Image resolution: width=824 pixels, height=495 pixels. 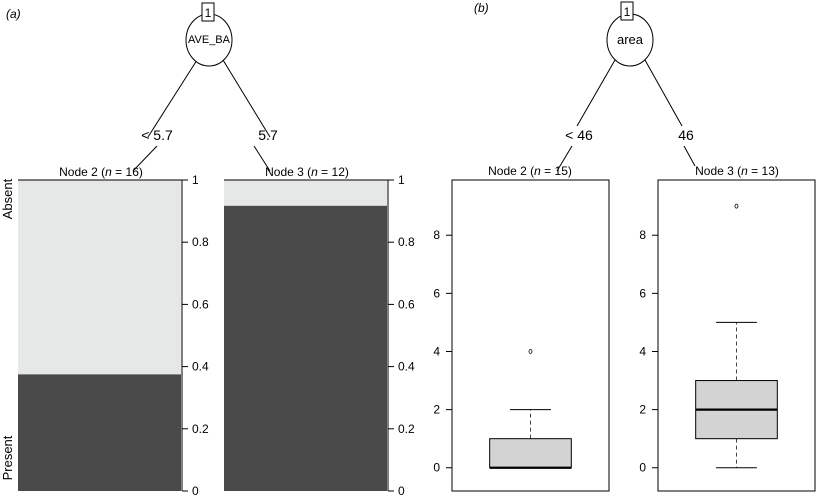 I want to click on svg-text: Node 3 (n = 12), so click(x=307, y=172).